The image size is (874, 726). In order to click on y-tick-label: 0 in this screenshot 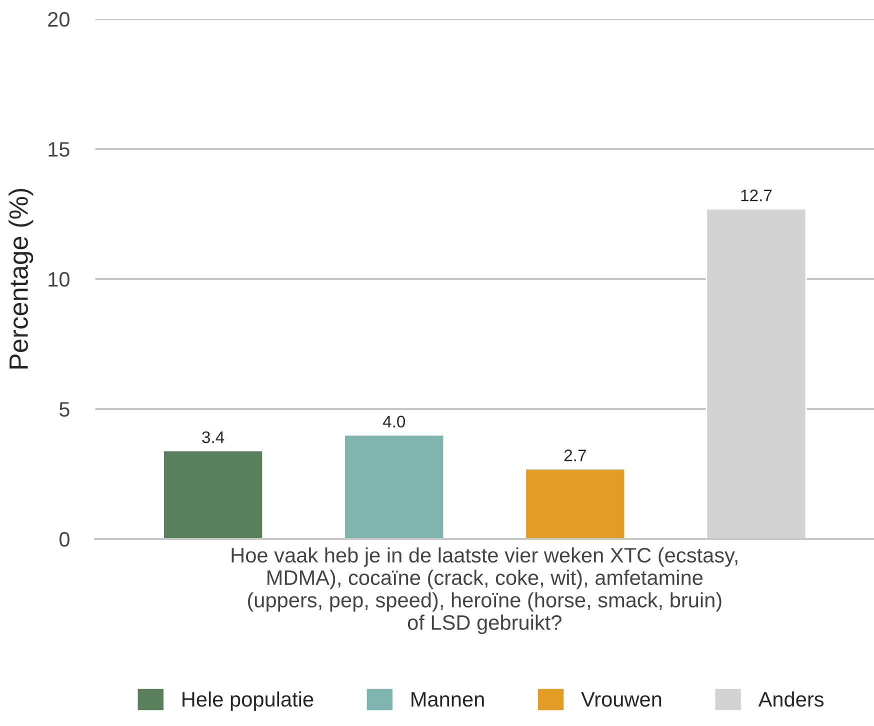, I will do `click(64, 539)`.